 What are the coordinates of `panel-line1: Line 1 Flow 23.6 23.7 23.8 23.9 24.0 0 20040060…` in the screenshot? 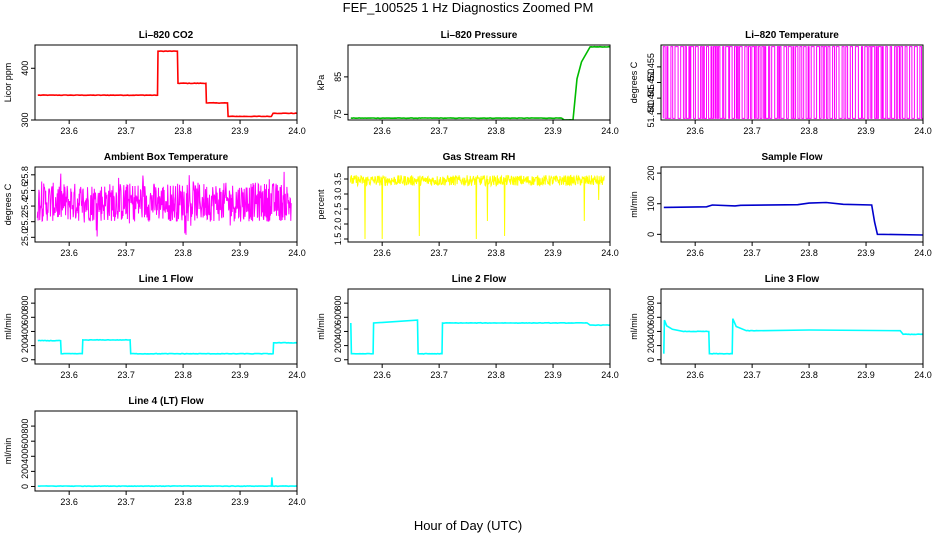 It's located at (154, 327).